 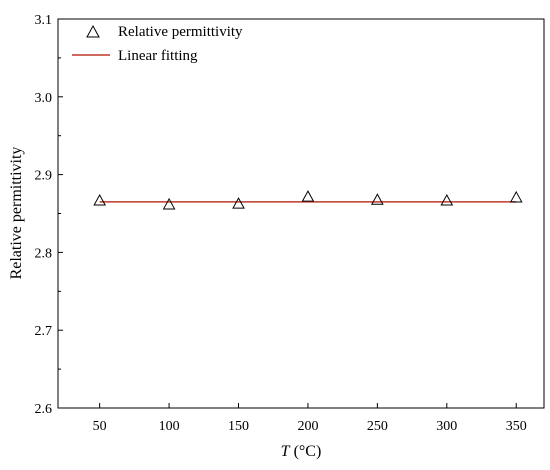 I want to click on y-axis-ticks: 2.6 2.7 2.8 2.9 3.0 3.1, so click(x=49, y=215).